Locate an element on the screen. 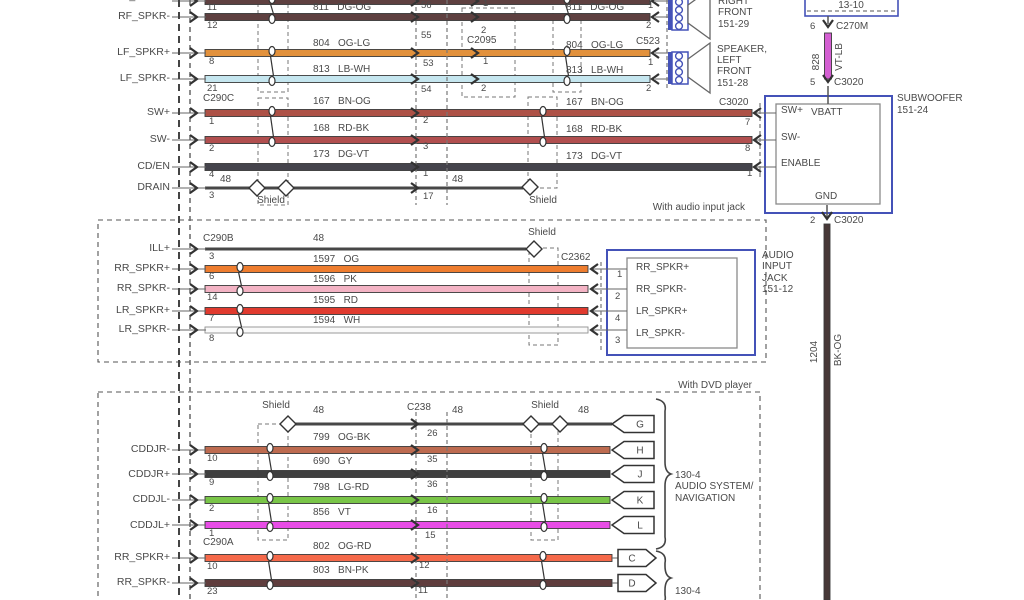 The width and height of the screenshot is (1024, 600). component-label: 13-10 is located at coordinates (851, 5).